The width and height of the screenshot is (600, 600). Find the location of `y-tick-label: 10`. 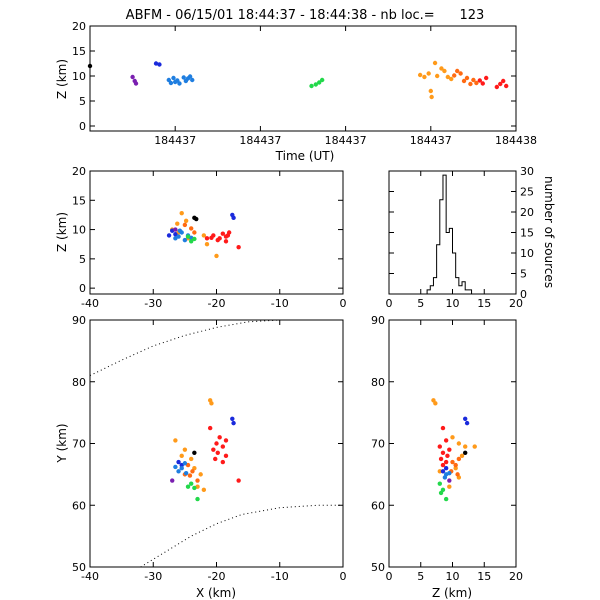

y-tick-label: 10 is located at coordinates (79, 230).